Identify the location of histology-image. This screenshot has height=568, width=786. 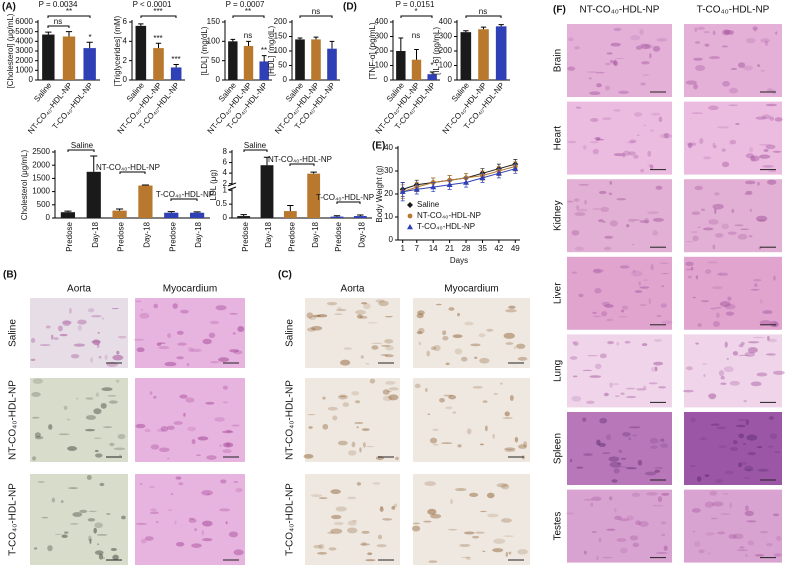
(619, 138).